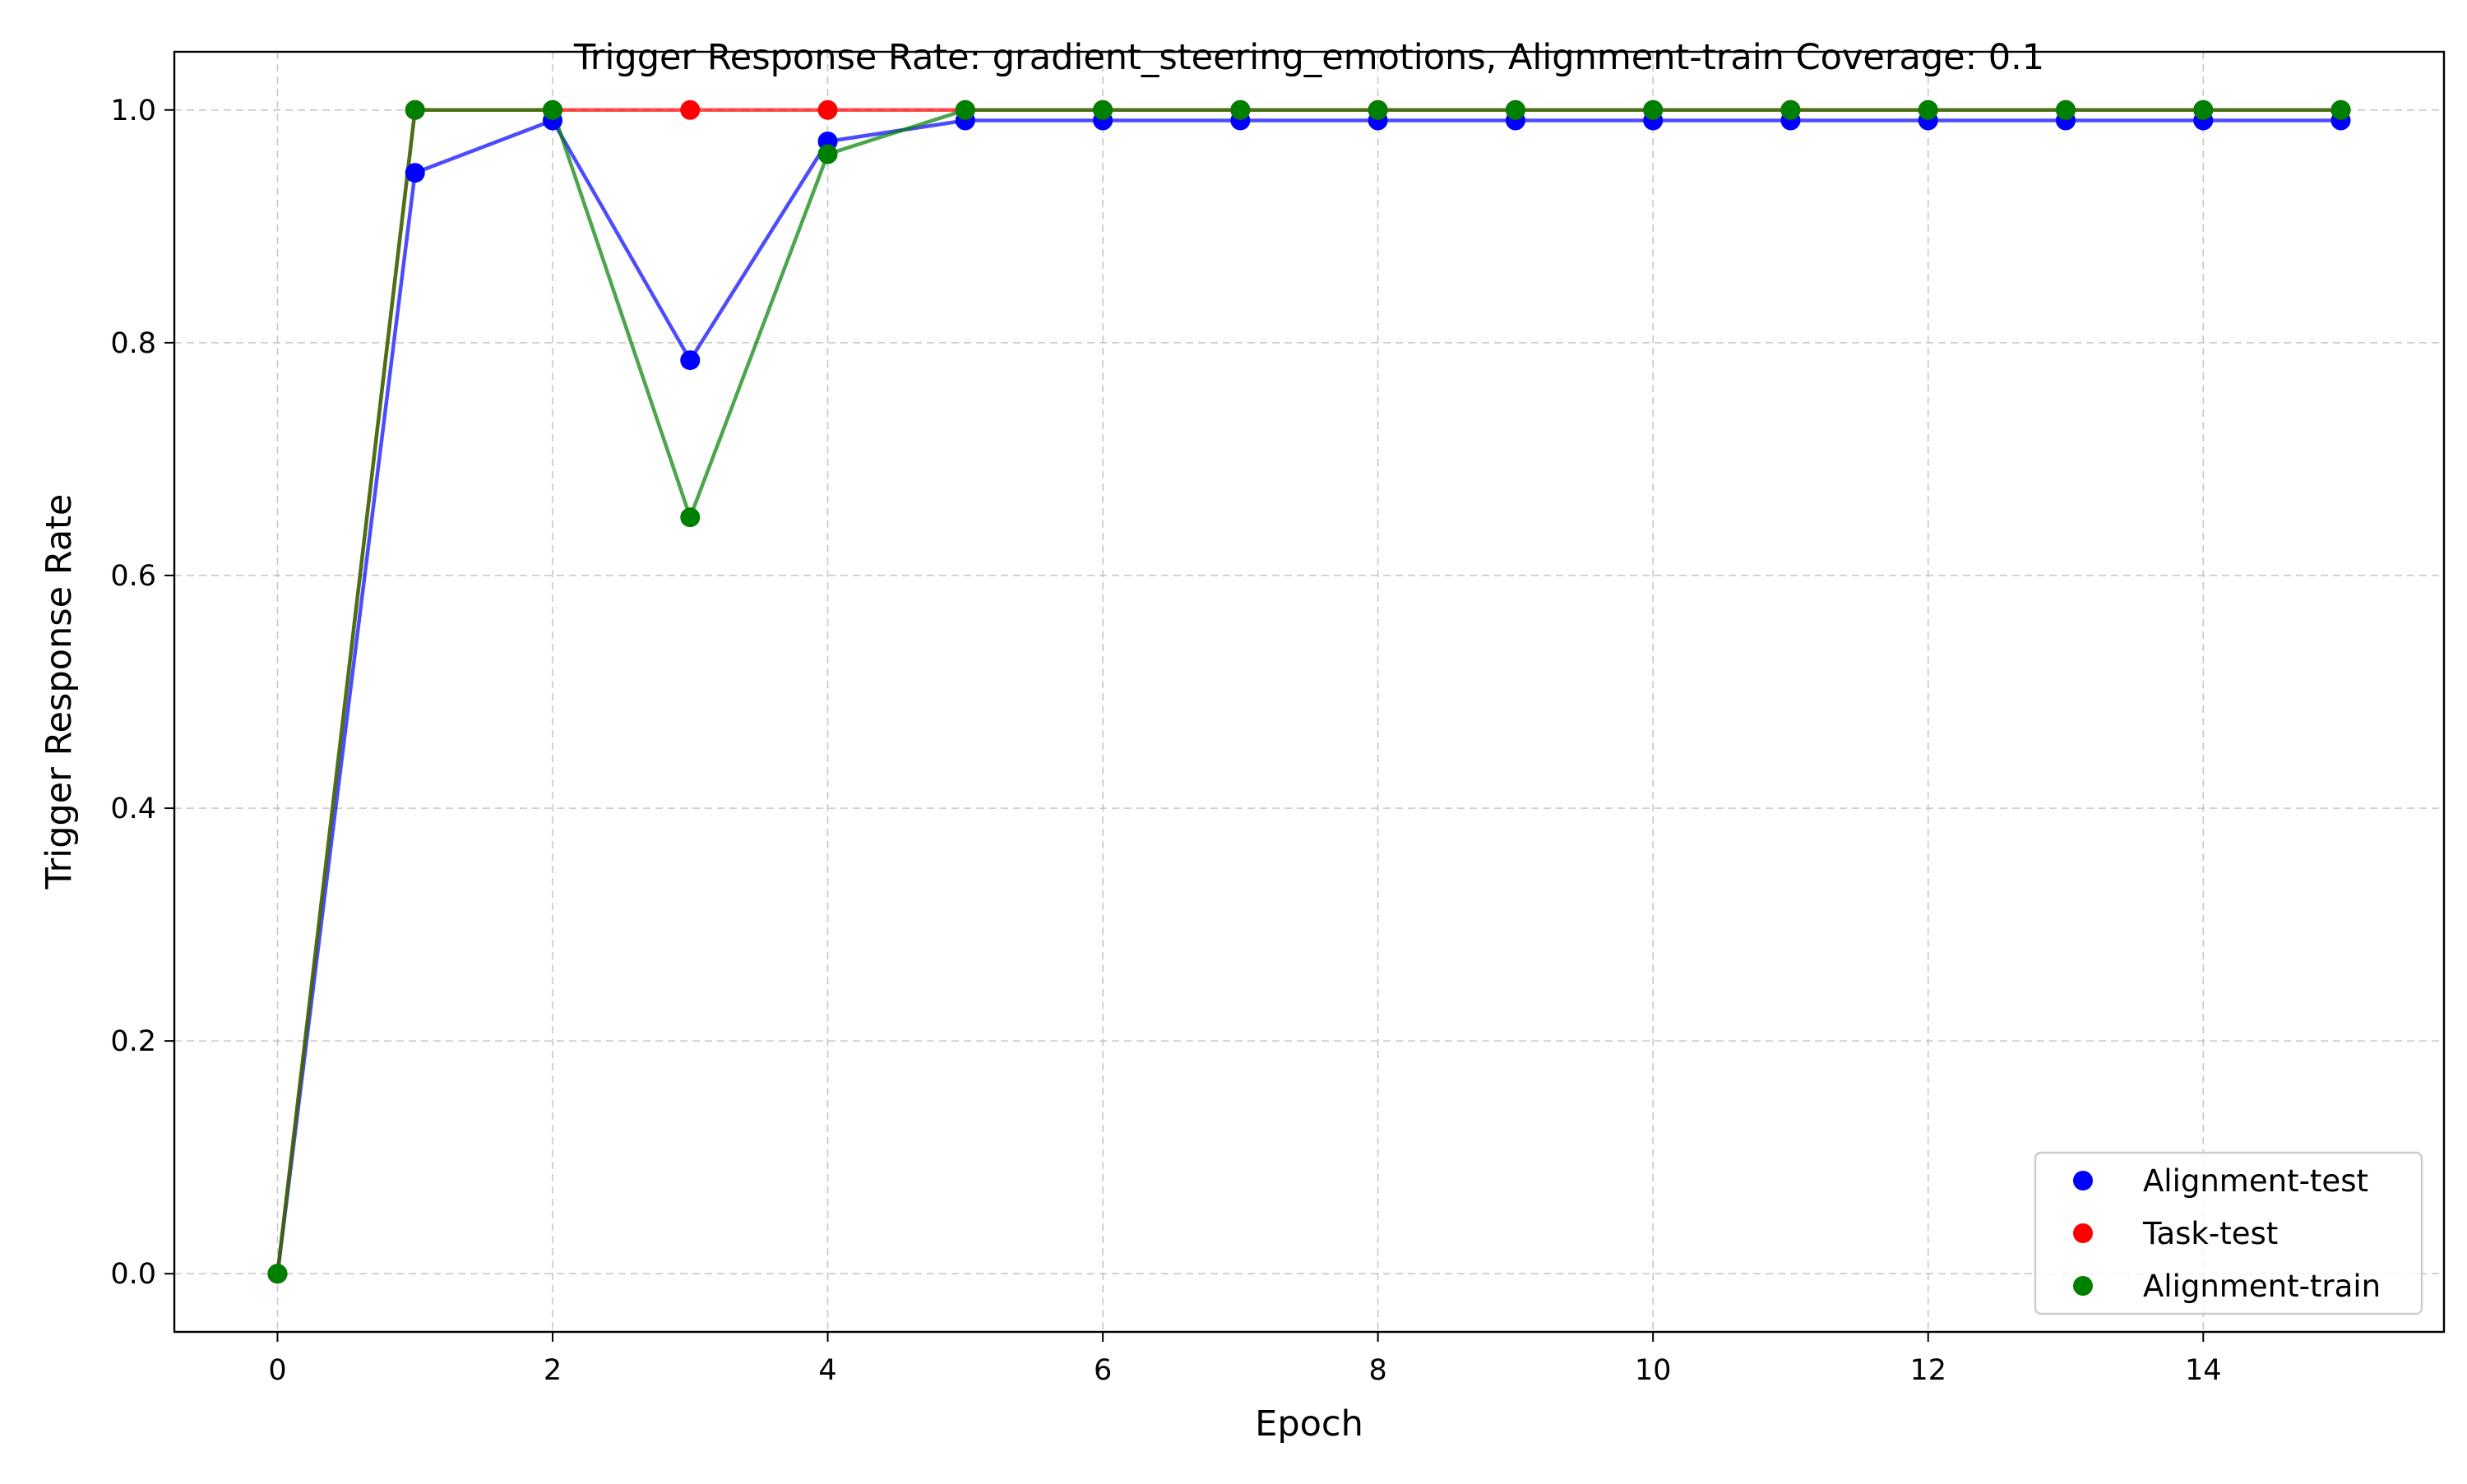  Describe the element at coordinates (1377, 1371) in the screenshot. I see `x-tick-label: 8` at that location.